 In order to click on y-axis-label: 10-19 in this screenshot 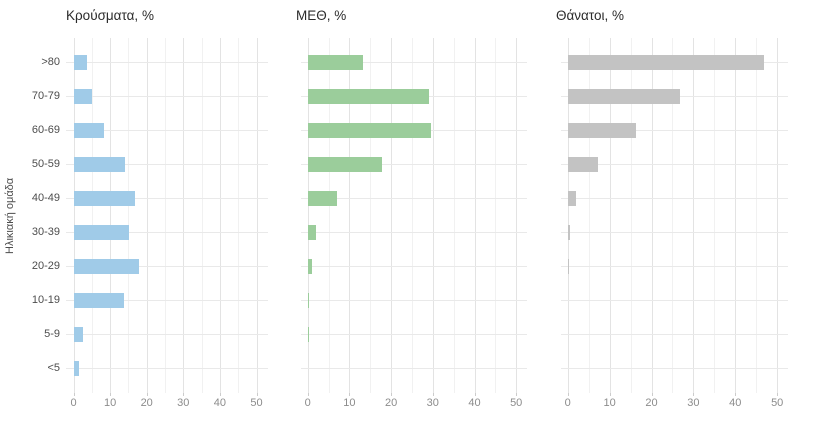, I will do `click(45, 300)`.